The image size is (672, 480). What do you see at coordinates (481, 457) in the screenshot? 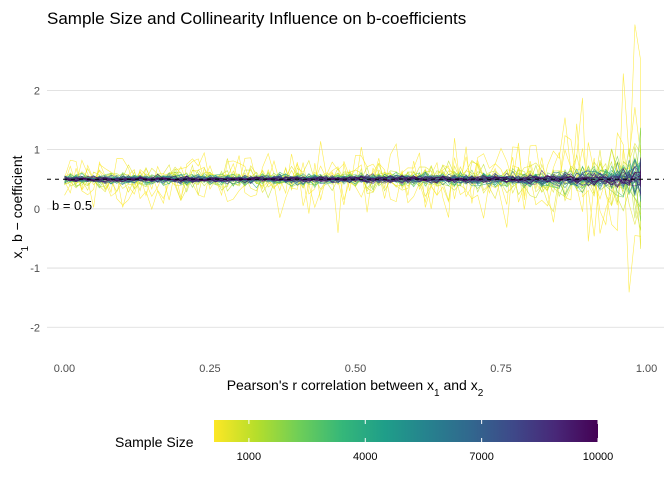
I see `legend-tick-label: 7000` at bounding box center [481, 457].